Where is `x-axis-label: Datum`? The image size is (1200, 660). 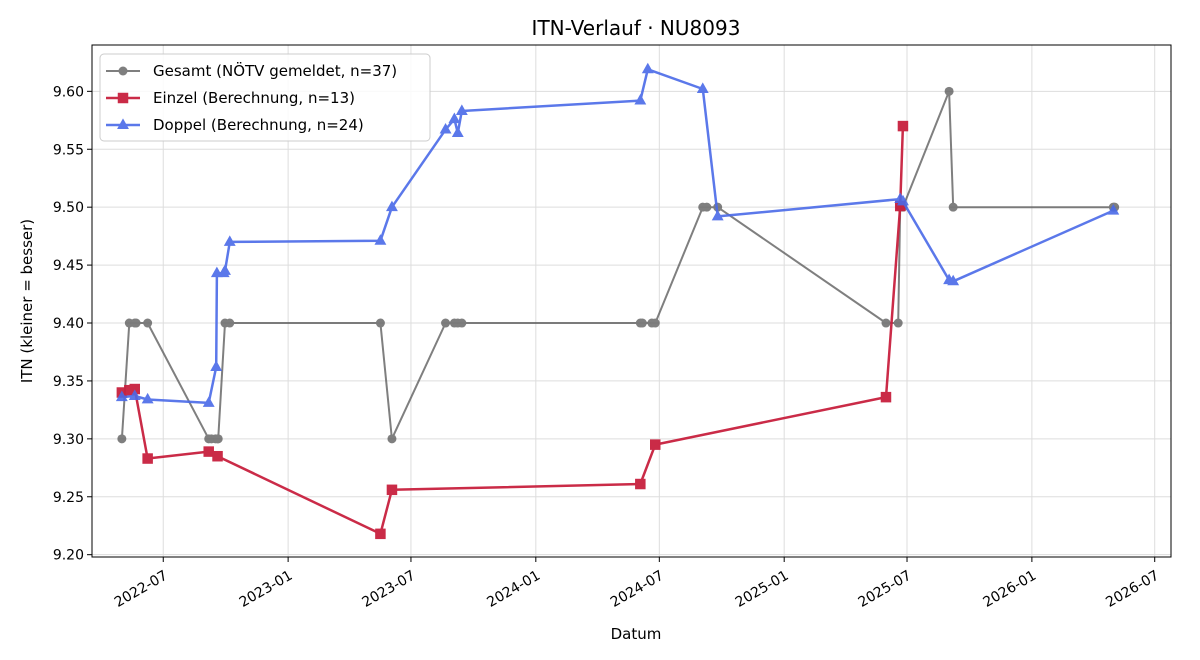 x-axis-label: Datum is located at coordinates (636, 634).